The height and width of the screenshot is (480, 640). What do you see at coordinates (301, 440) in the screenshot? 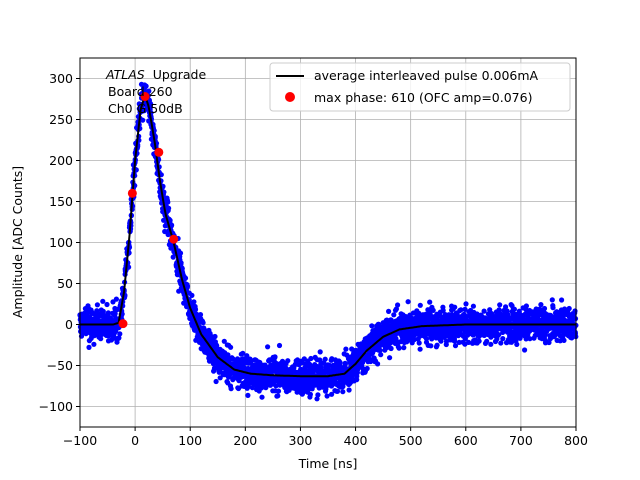
I see `x-tick-label: 300` at bounding box center [301, 440].